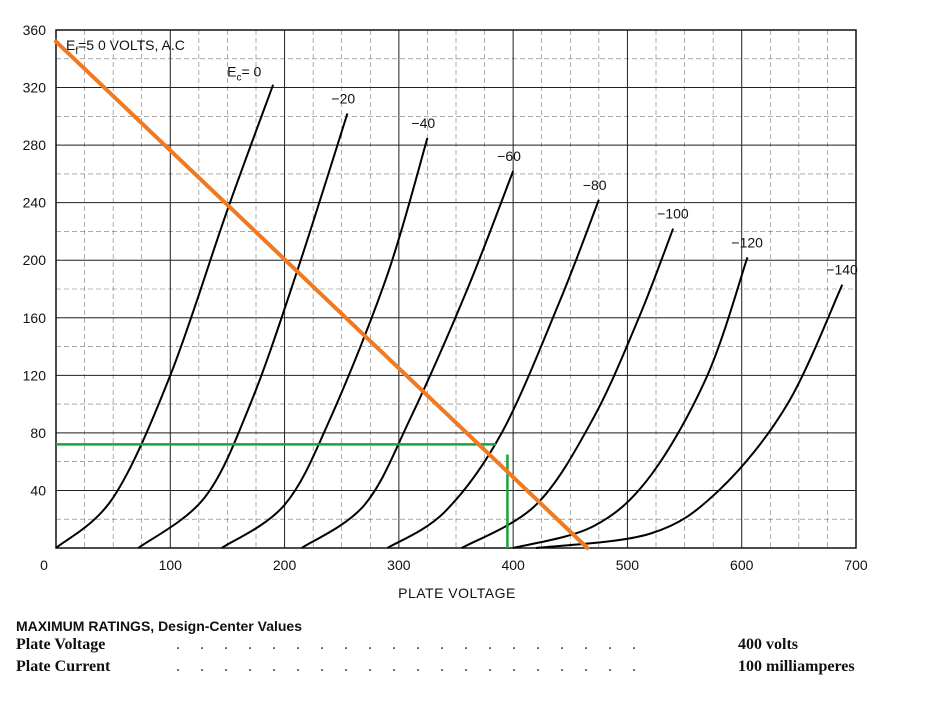  I want to click on y-tick-label: 160, so click(35, 318).